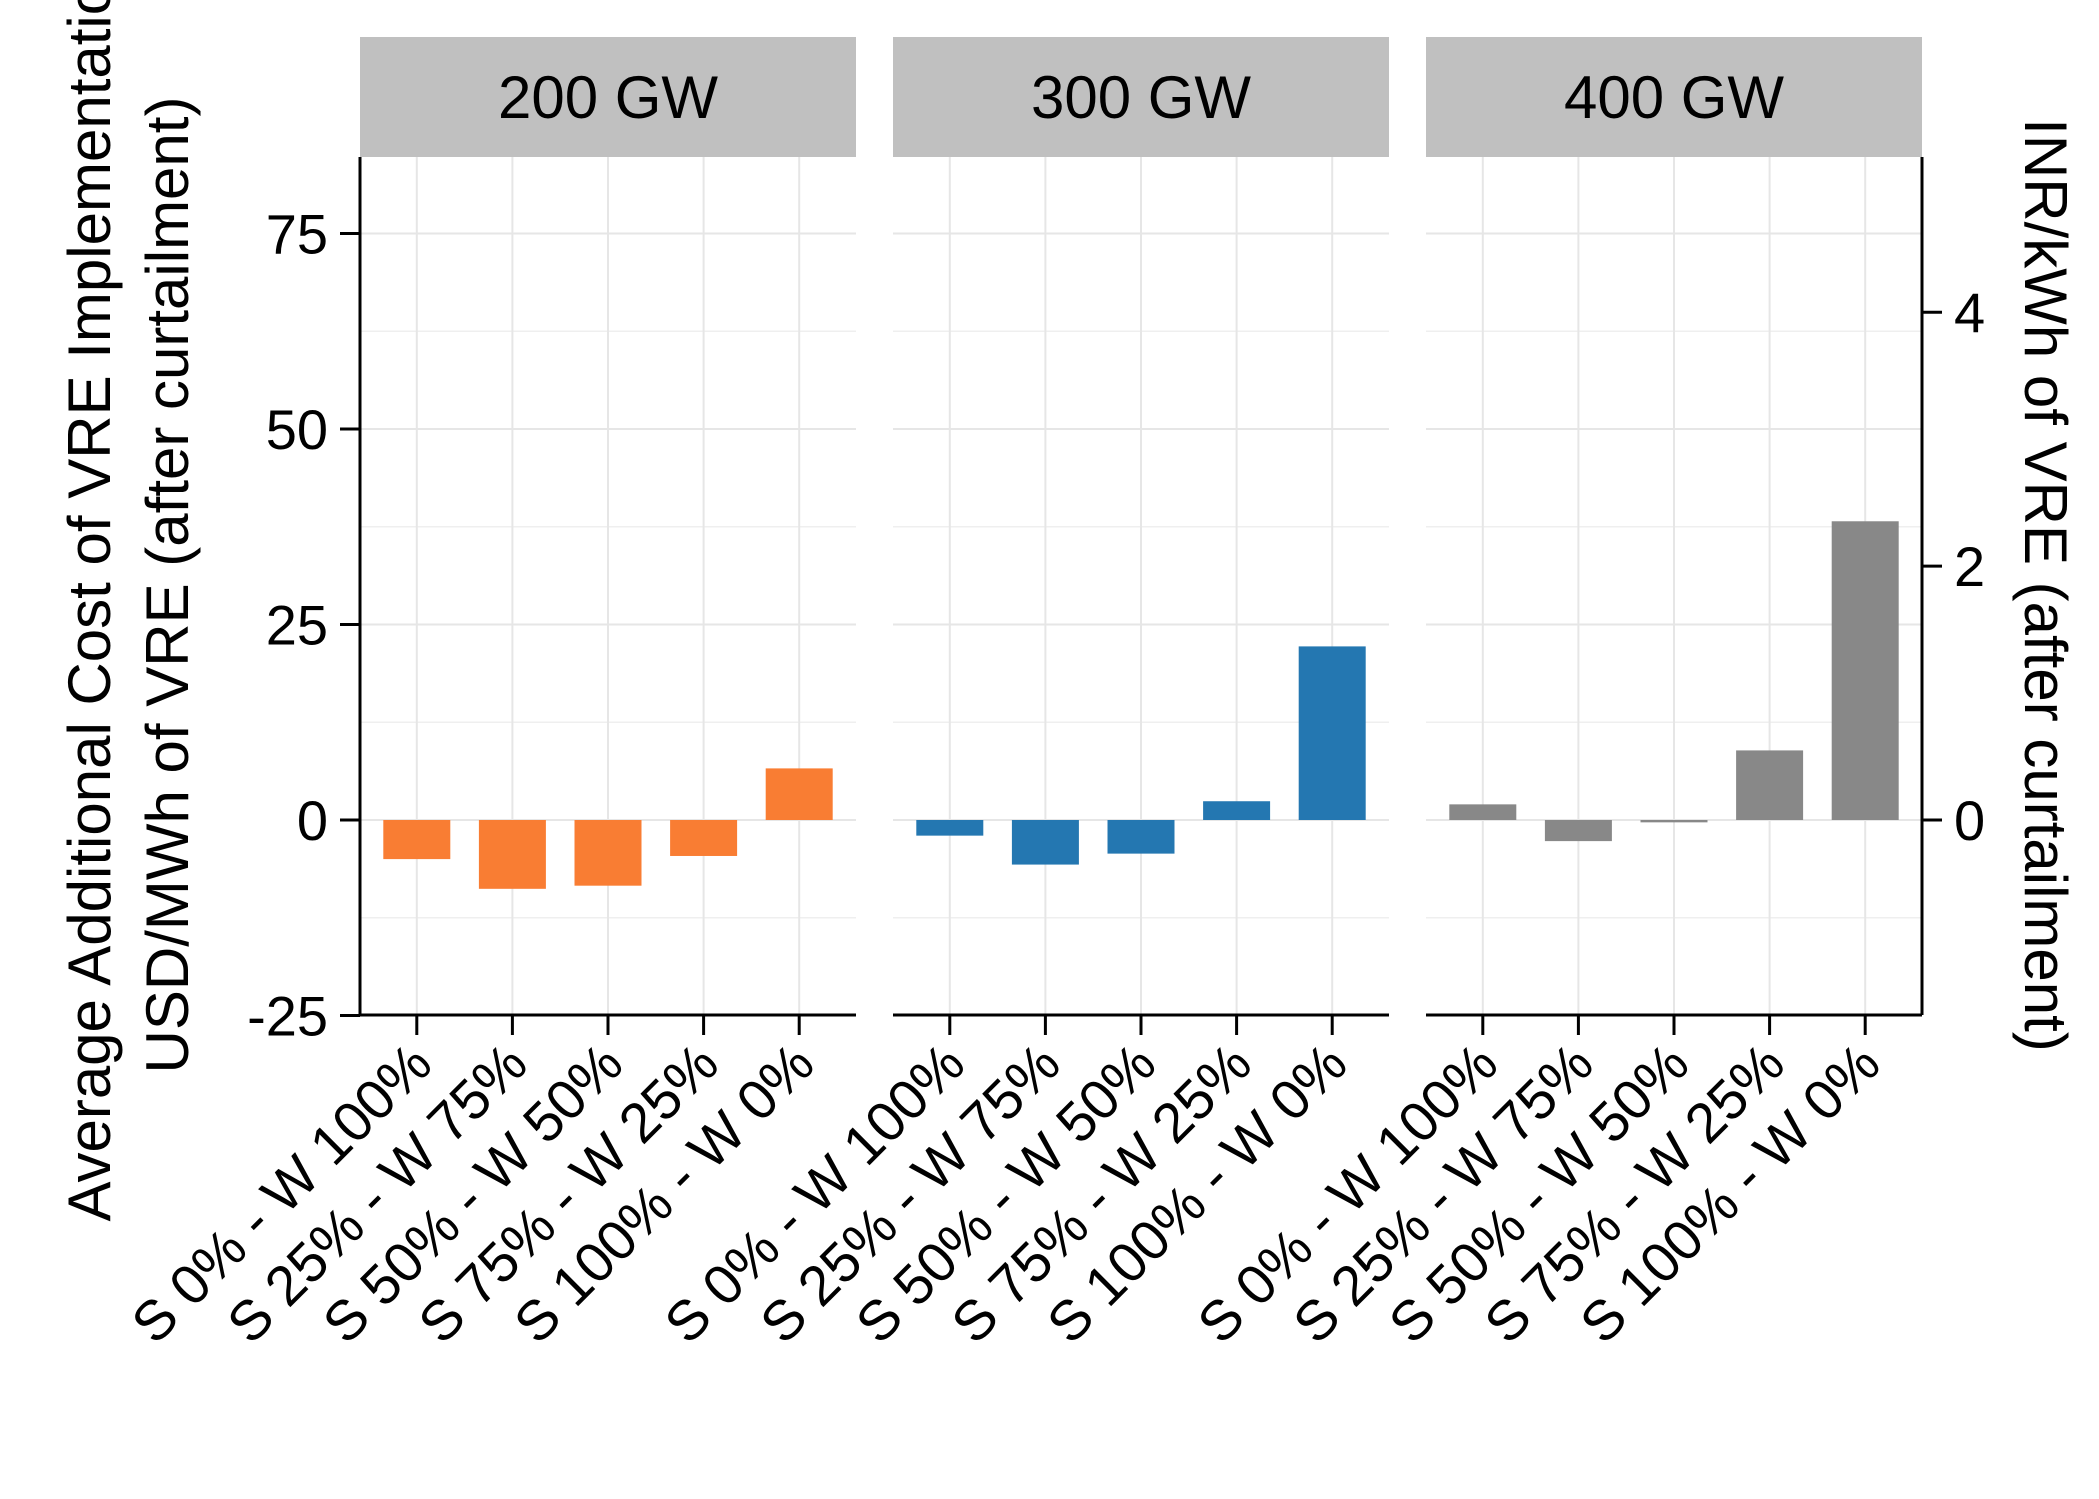 Image resolution: width=2099 pixels, height=1499 pixels. What do you see at coordinates (1969, 820) in the screenshot?
I see `secondary-y-tick-label: 0` at bounding box center [1969, 820].